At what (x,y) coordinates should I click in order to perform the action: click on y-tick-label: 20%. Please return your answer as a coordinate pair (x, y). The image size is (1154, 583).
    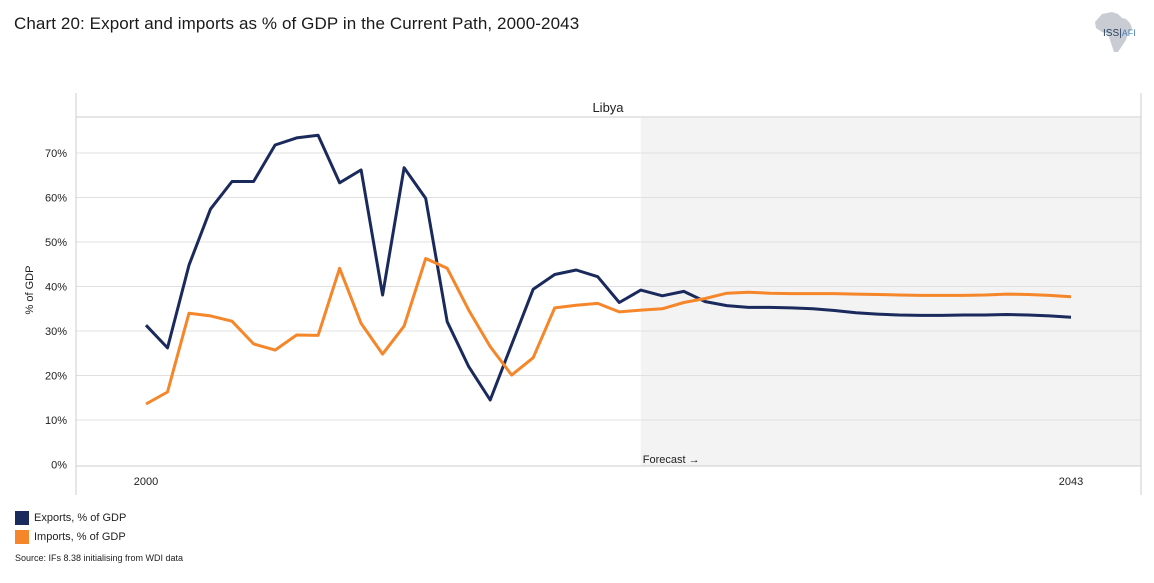
    Looking at the image, I should click on (56, 377).